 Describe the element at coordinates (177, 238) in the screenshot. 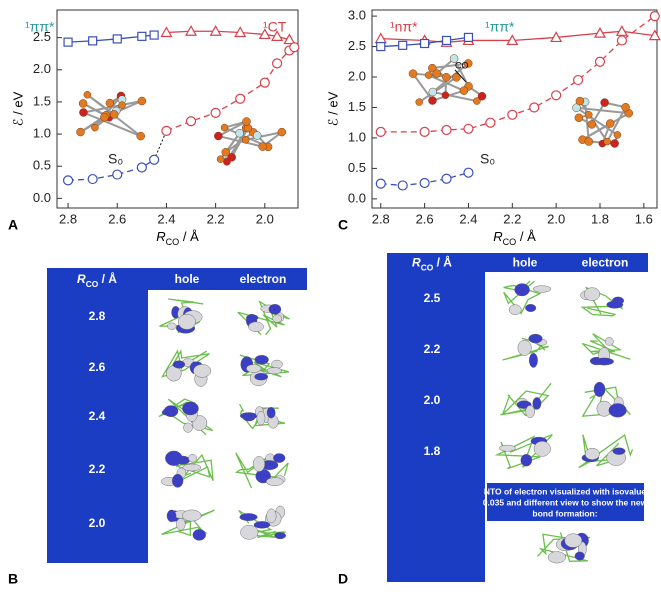

I see `x-axis-label: RCO / Å` at that location.